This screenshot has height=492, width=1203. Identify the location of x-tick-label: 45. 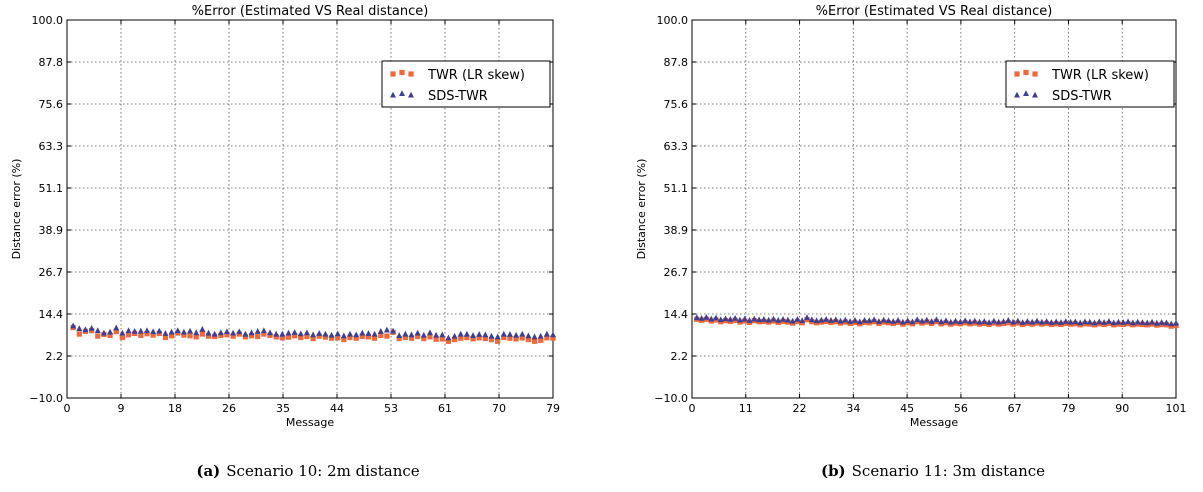
(907, 408).